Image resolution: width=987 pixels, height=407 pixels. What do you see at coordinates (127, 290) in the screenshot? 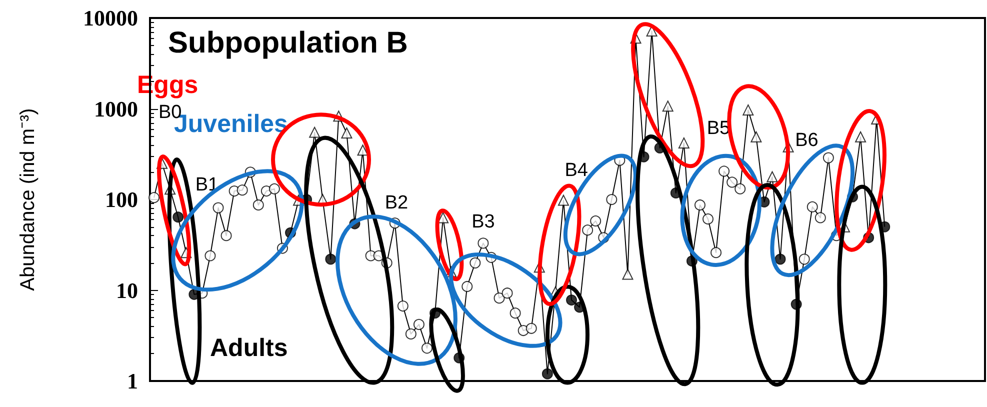
I see `y-tick-label: 10` at bounding box center [127, 290].